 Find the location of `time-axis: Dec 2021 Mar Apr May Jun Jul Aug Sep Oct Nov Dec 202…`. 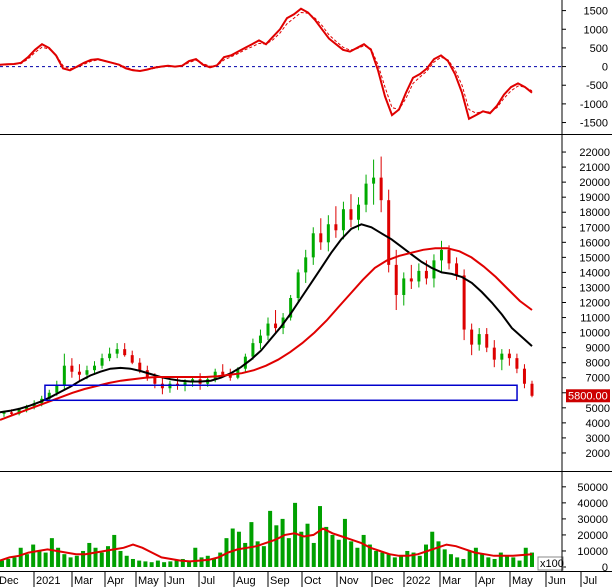

time-axis: Dec 2021 Mar Apr May Jun Jul Aug Sep Oct Nov Dec 202… is located at coordinates (298, 579).